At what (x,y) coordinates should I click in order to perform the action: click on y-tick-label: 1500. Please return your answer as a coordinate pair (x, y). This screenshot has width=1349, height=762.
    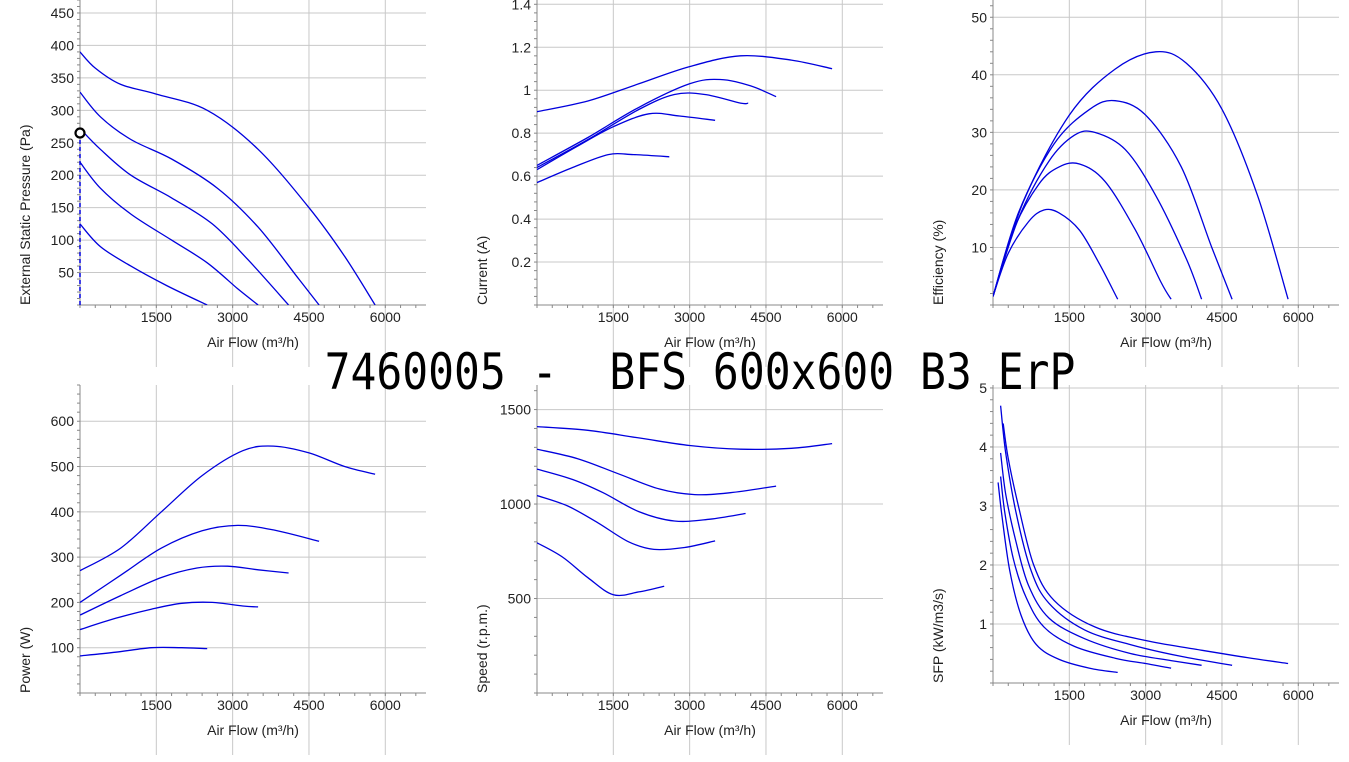
    Looking at the image, I should click on (515, 410).